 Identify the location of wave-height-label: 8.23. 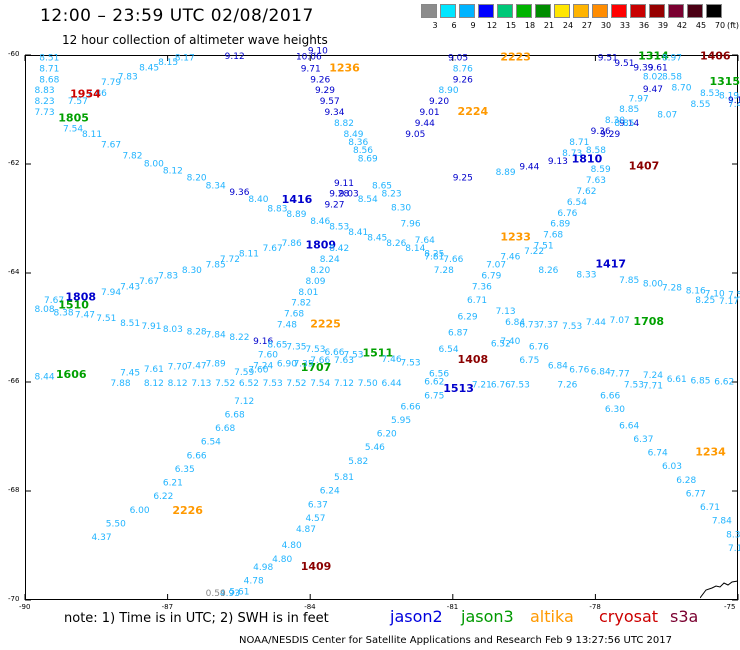
(392, 195).